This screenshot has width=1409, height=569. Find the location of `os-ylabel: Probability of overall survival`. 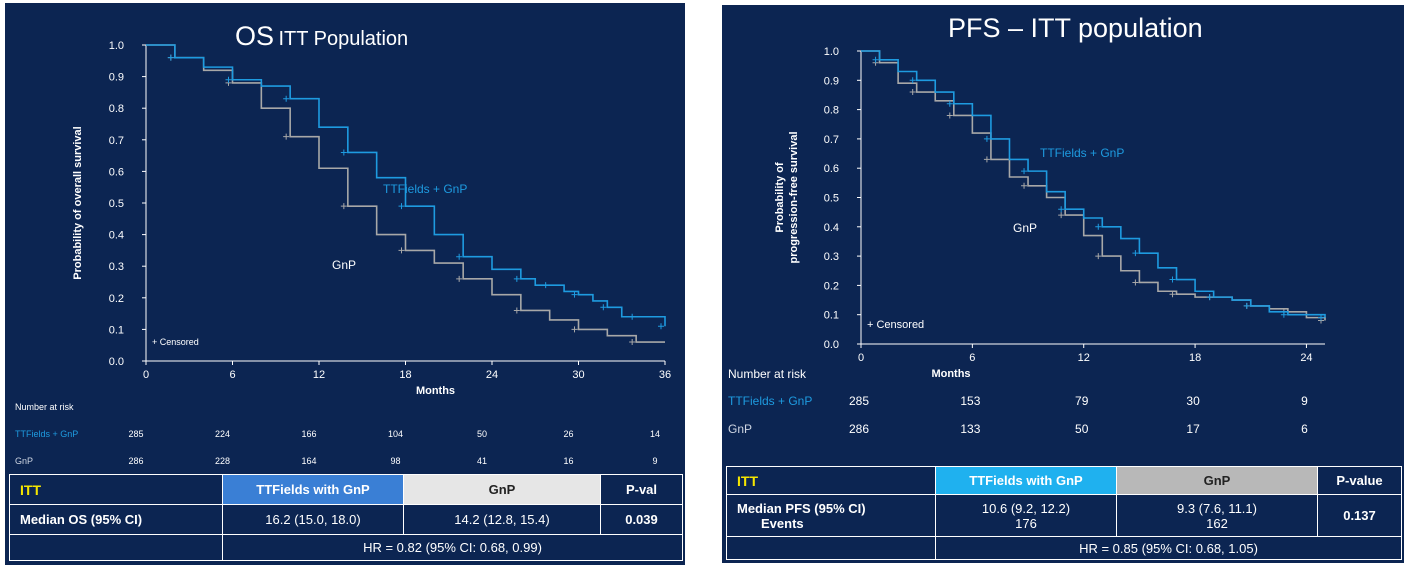

os-ylabel: Probability of overall survival is located at coordinates (78, 202).